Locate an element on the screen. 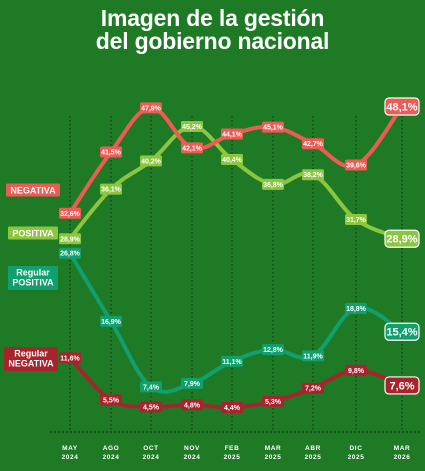 The image size is (425, 471). data-label-text: 5,5% is located at coordinates (111, 400).